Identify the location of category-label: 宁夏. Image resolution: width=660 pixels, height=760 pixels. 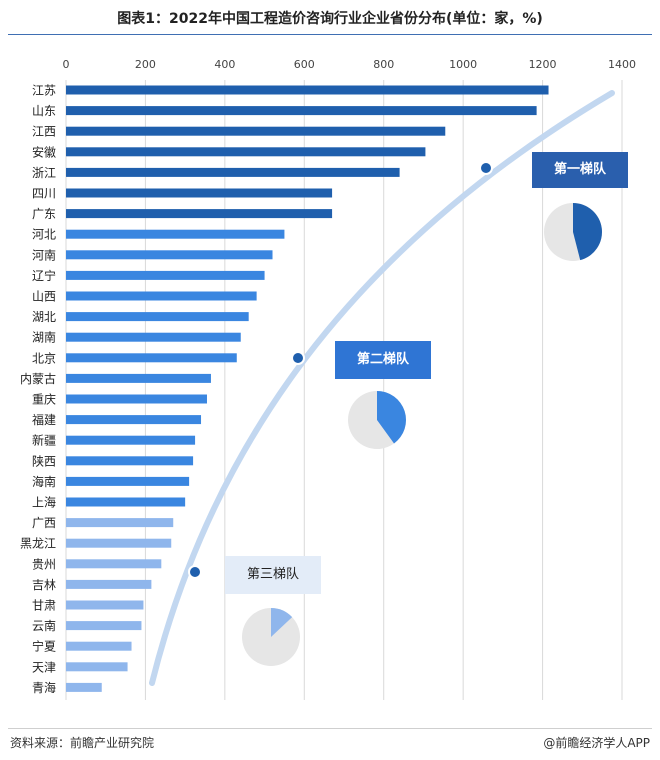
(44, 646).